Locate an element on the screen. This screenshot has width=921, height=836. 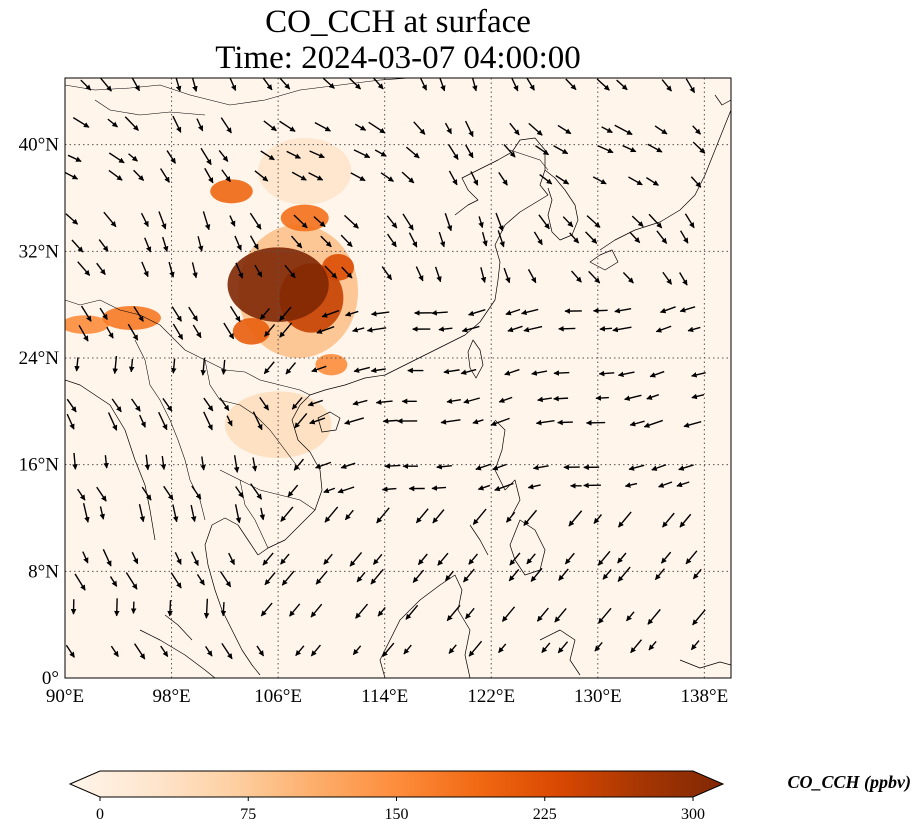
colorbar-tick-label: 225 is located at coordinates (545, 814).